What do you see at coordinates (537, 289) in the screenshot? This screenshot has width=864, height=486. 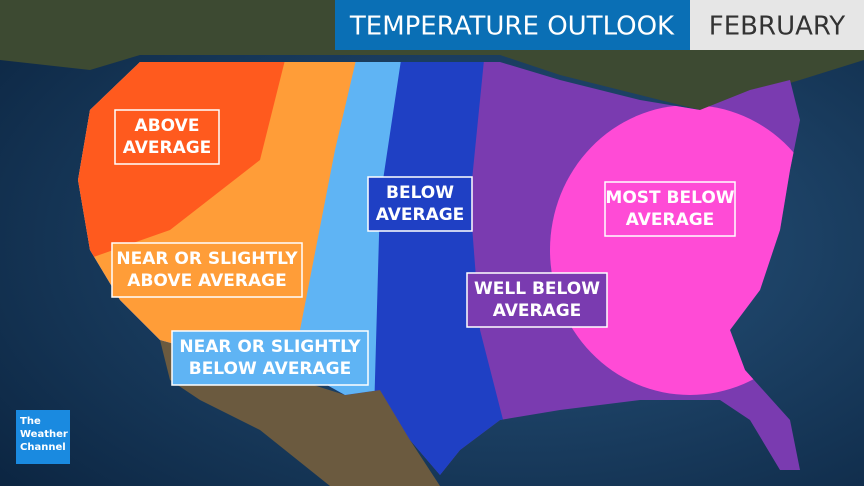 I see `label-text: WELL BELOW` at bounding box center [537, 289].